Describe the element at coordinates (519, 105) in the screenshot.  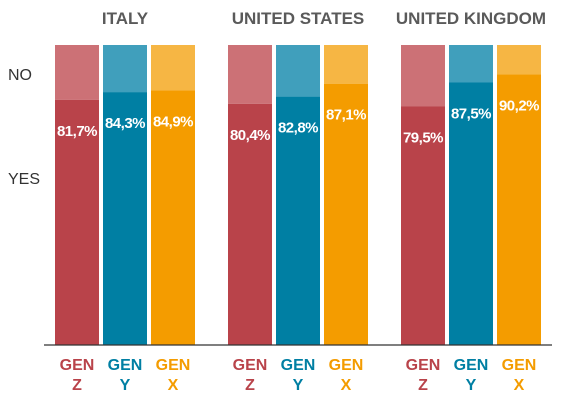
I see `data-label: 90,2%` at that location.